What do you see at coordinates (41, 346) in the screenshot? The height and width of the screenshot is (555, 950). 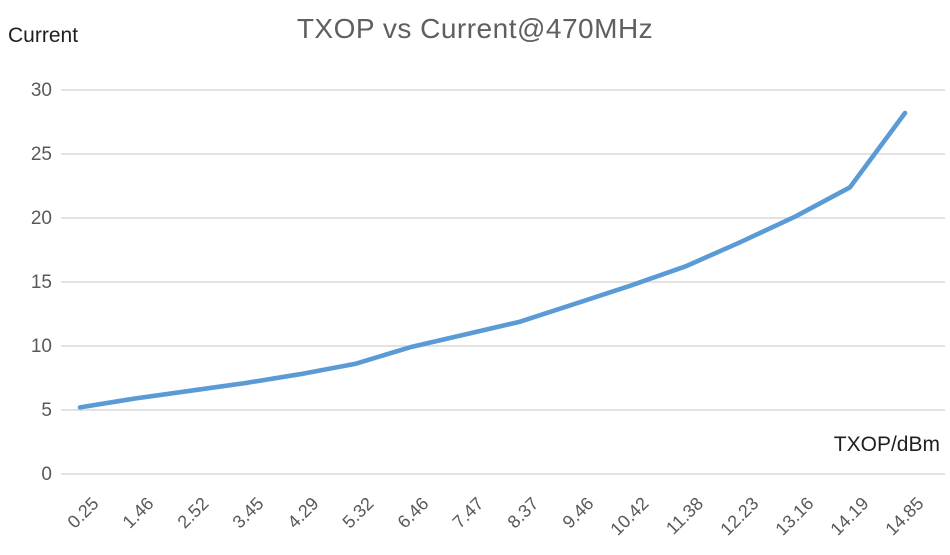 I see `y-tick-label: 10` at bounding box center [41, 346].